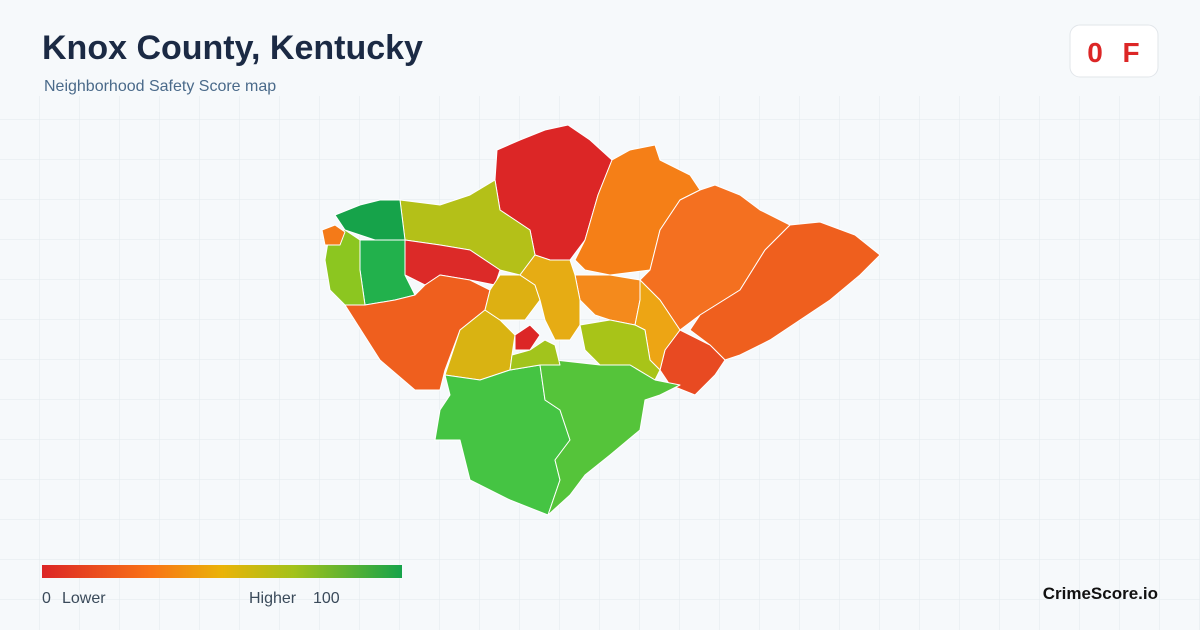  I want to click on legend-min: 0, so click(46, 598).